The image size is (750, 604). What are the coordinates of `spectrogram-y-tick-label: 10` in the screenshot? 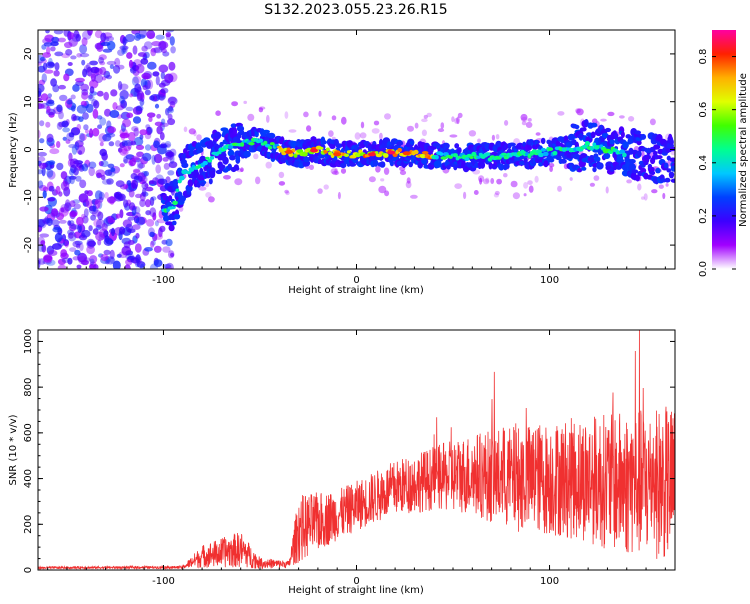 It's located at (28, 101).